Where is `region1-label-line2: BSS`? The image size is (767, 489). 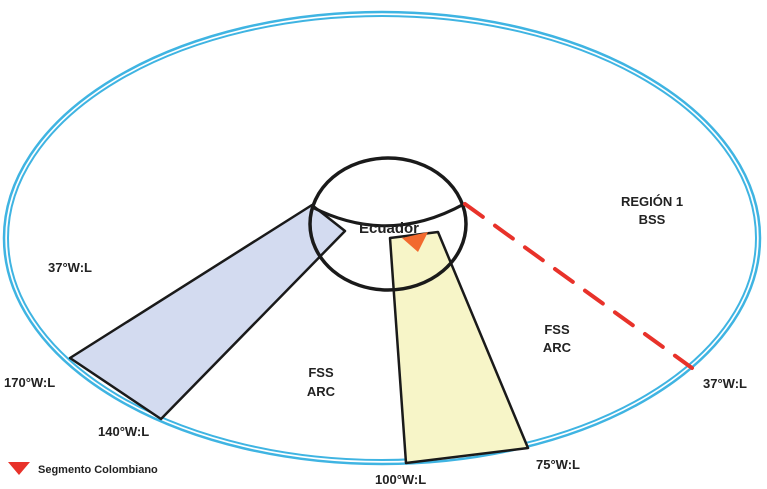 region1-label-line2: BSS is located at coordinates (652, 219).